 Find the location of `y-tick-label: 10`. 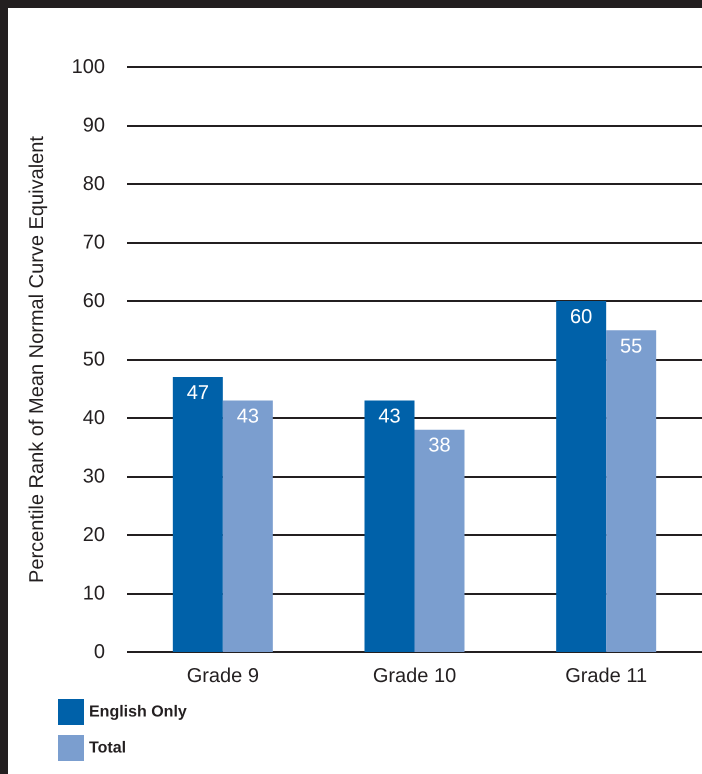

y-tick-label: 10 is located at coordinates (93, 593).